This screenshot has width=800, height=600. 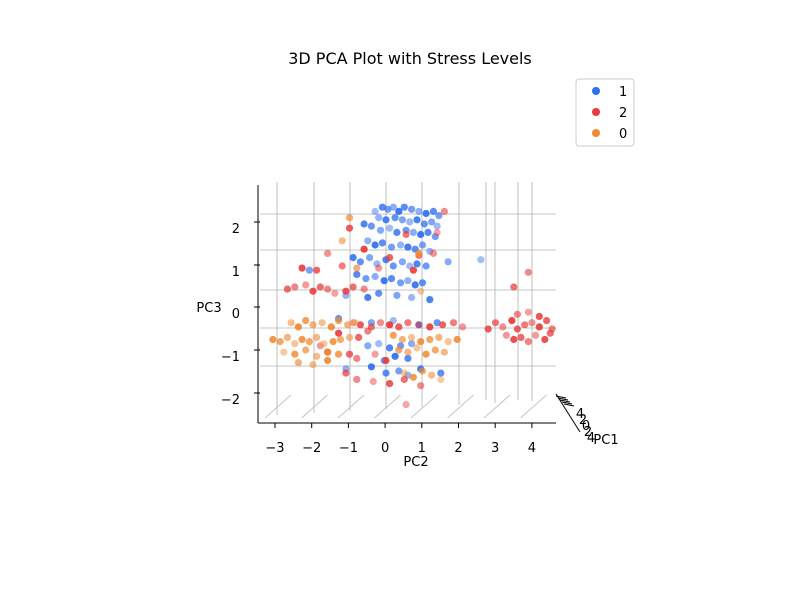 I want to click on pc2-tick-label: −2, so click(x=311, y=448).